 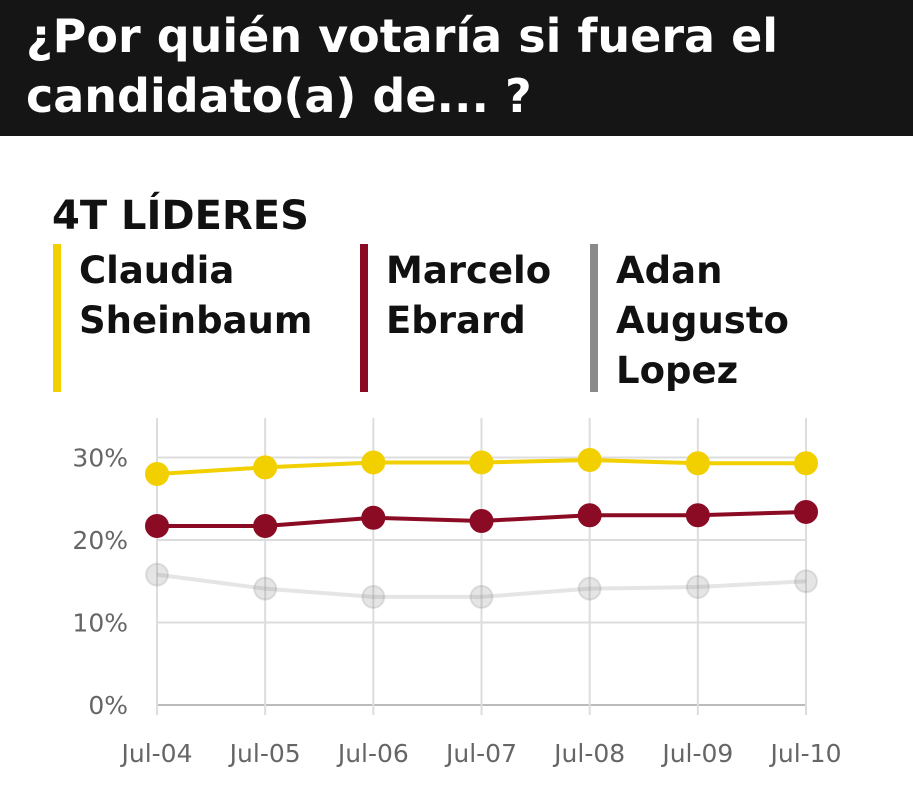 I want to click on x-tick-label: Jul-07, so click(x=480, y=753).